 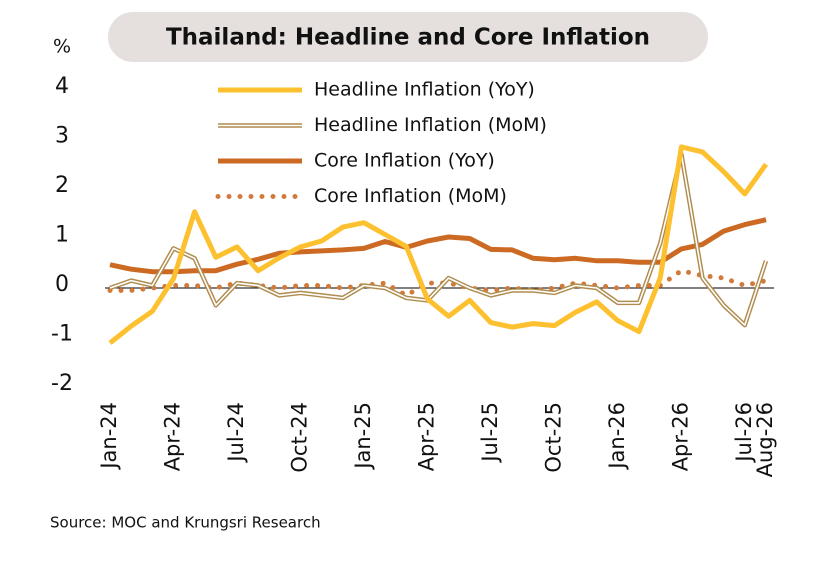 I want to click on x-tick-label: Apr-25, so click(x=426, y=436).